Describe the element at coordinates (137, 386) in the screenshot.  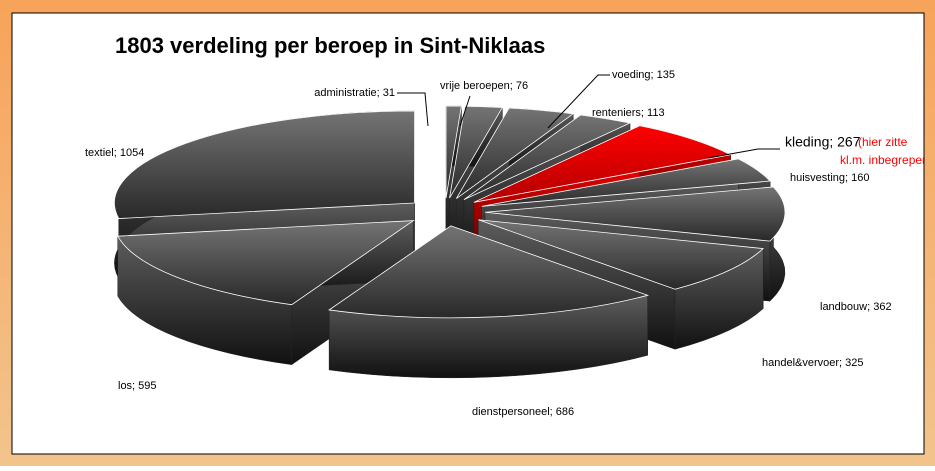
I see `data-label: los; 595` at that location.